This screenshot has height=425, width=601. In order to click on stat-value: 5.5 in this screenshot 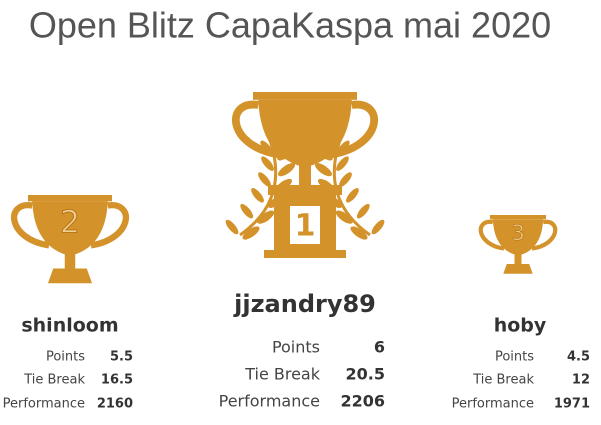, I will do `click(121, 357)`.